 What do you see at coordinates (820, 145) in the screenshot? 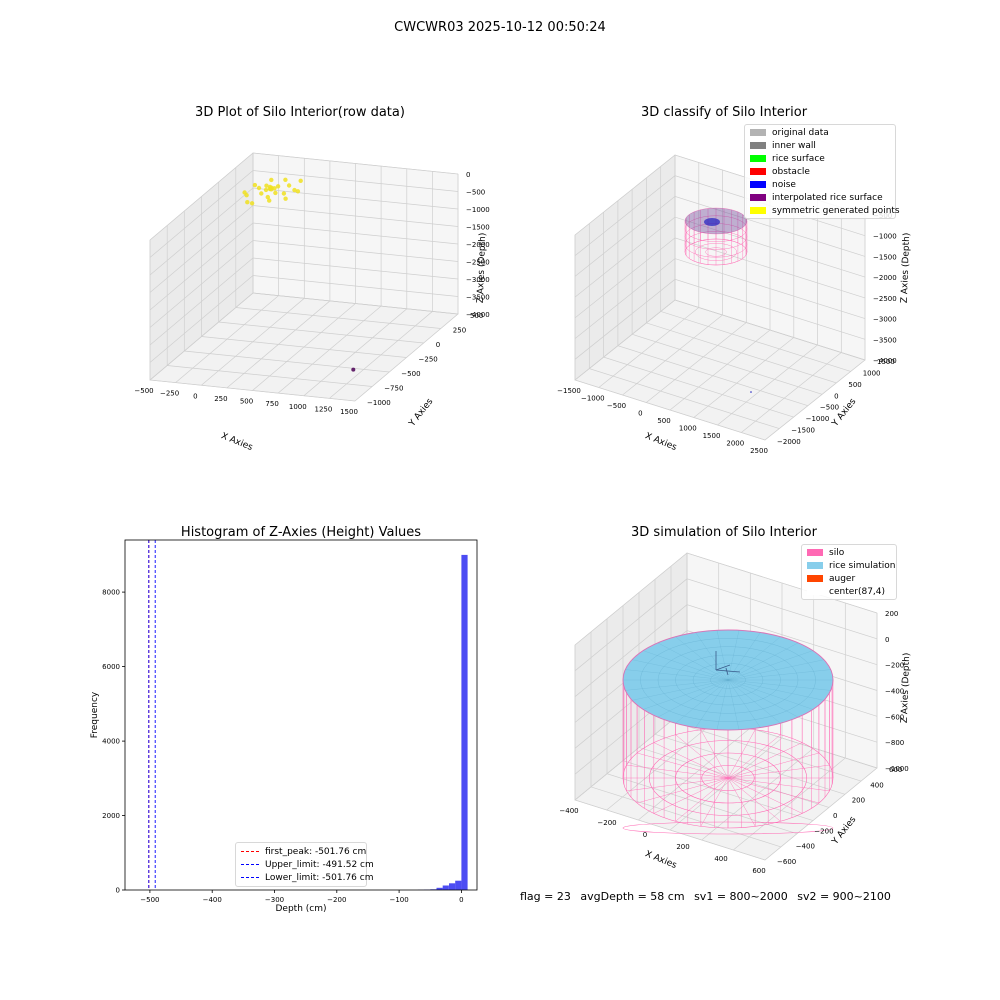
I see `legend-item: inner wall` at bounding box center [820, 145].